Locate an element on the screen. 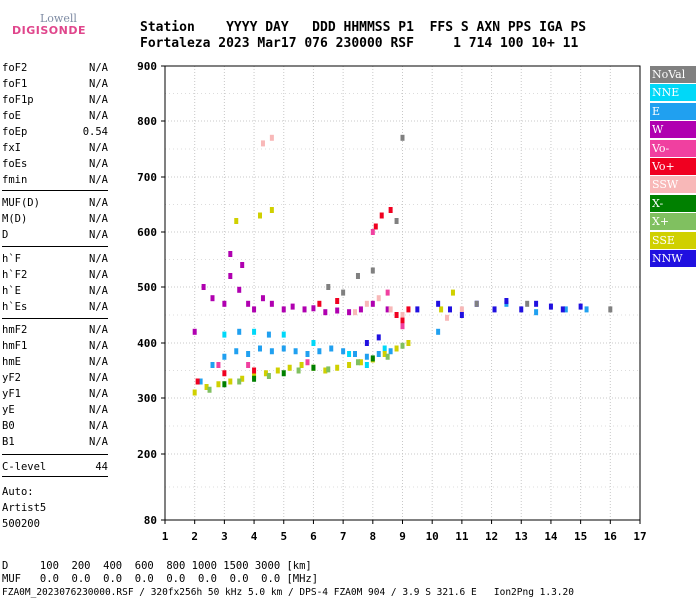 The image size is (700, 600). x-tick-label: 8 is located at coordinates (373, 536).